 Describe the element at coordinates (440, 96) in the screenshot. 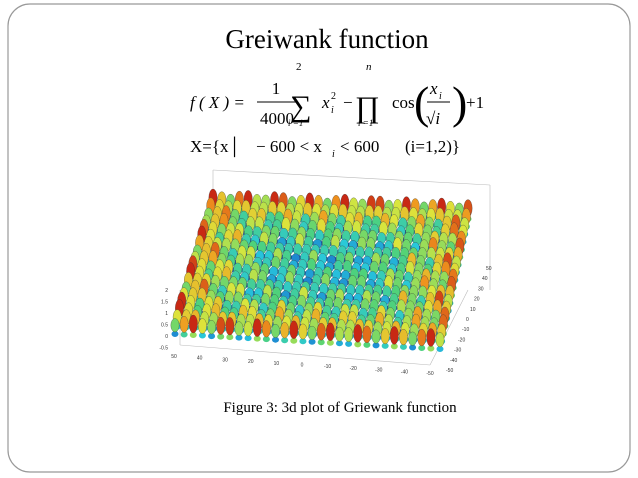

I see `frac-x-sub: i` at that location.